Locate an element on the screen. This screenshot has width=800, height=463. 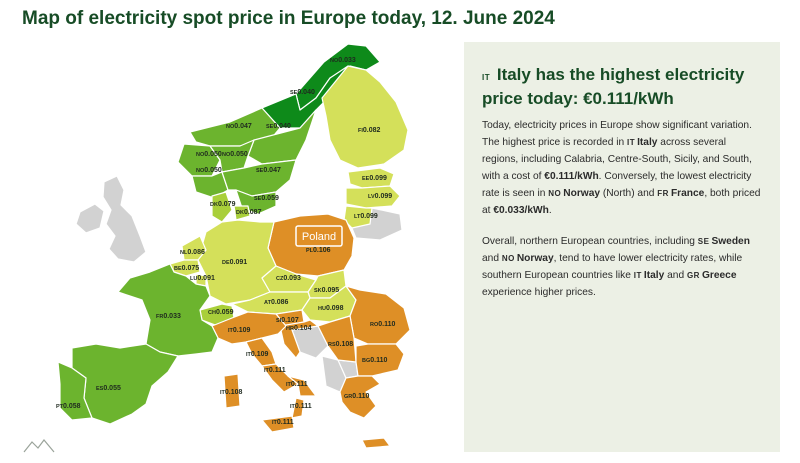
price-label: IT0.108 is located at coordinates (231, 392).